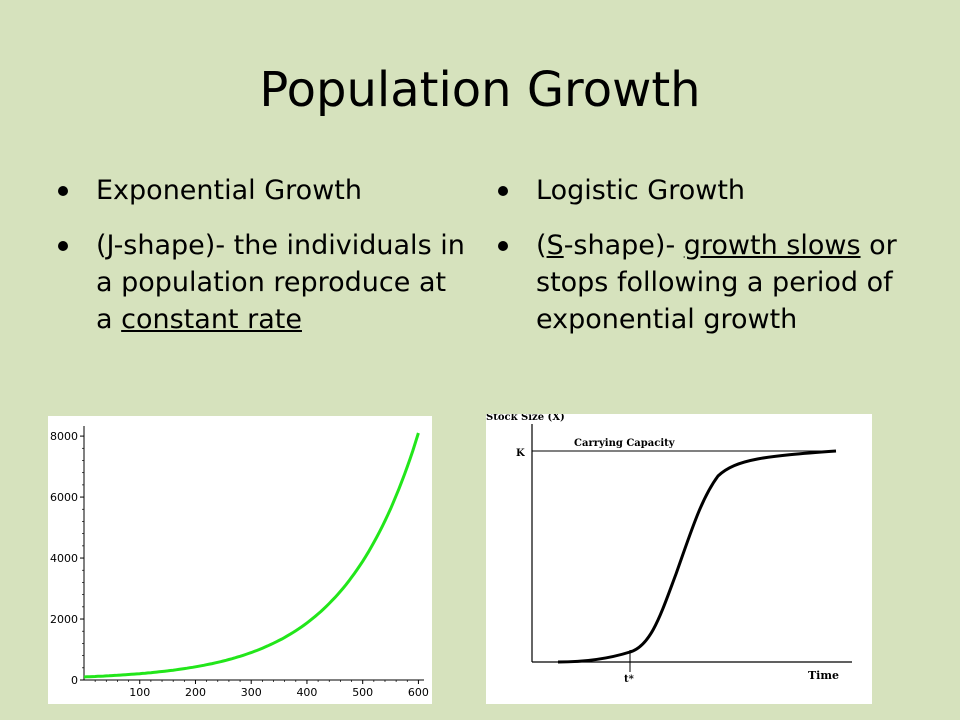 The image size is (960, 720). What do you see at coordinates (306, 692) in the screenshot?
I see `x-tick-label: 400` at bounding box center [306, 692].